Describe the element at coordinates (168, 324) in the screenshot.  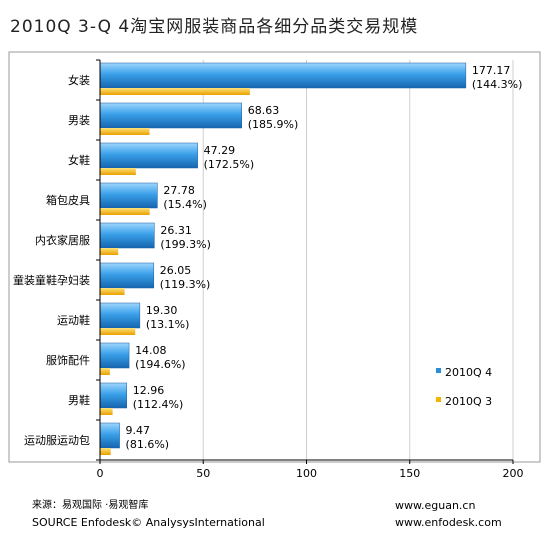
I see `growth-label-6: (13.1%)` at that location.